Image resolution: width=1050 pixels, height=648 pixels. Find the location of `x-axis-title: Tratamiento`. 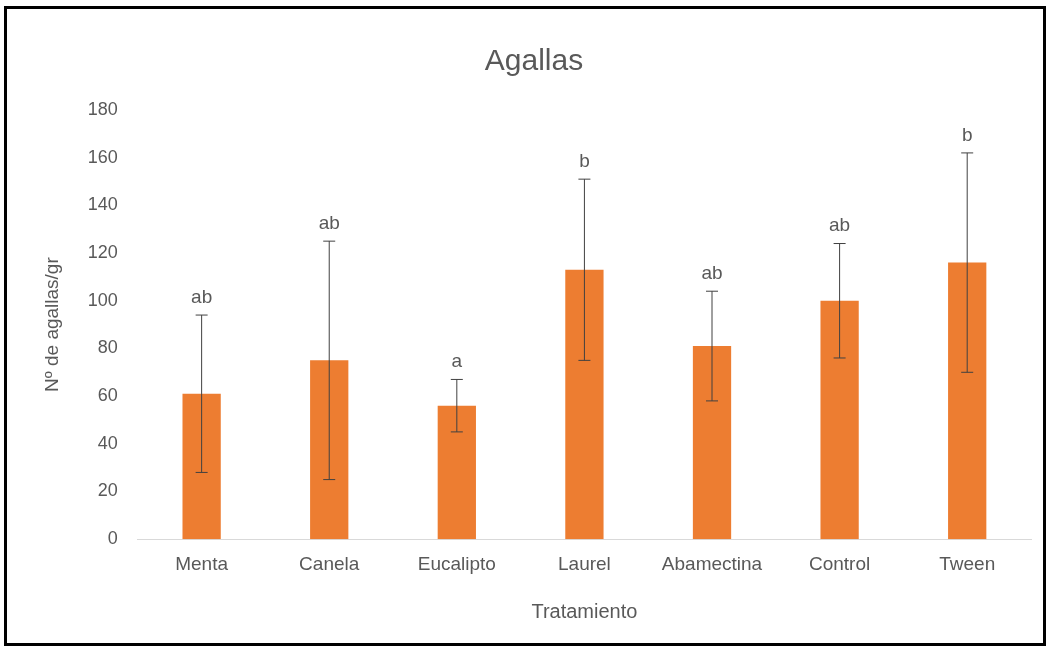

x-axis-title: Tratamiento is located at coordinates (584, 610).